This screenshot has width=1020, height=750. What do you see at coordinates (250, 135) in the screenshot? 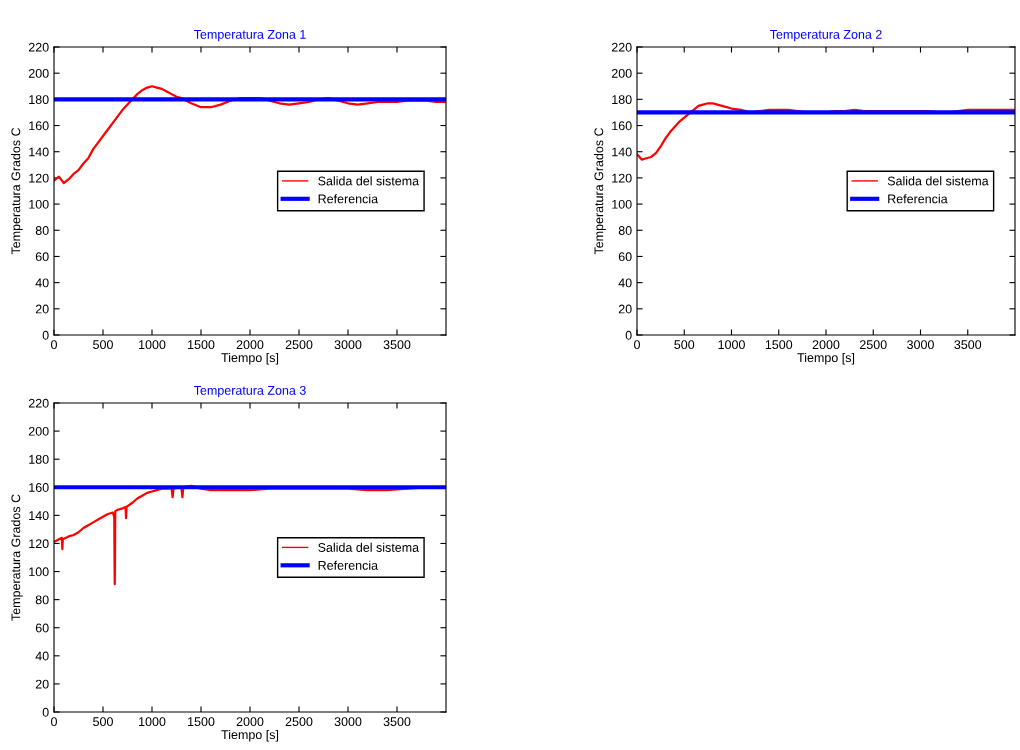
I see `line-series` at bounding box center [250, 135].